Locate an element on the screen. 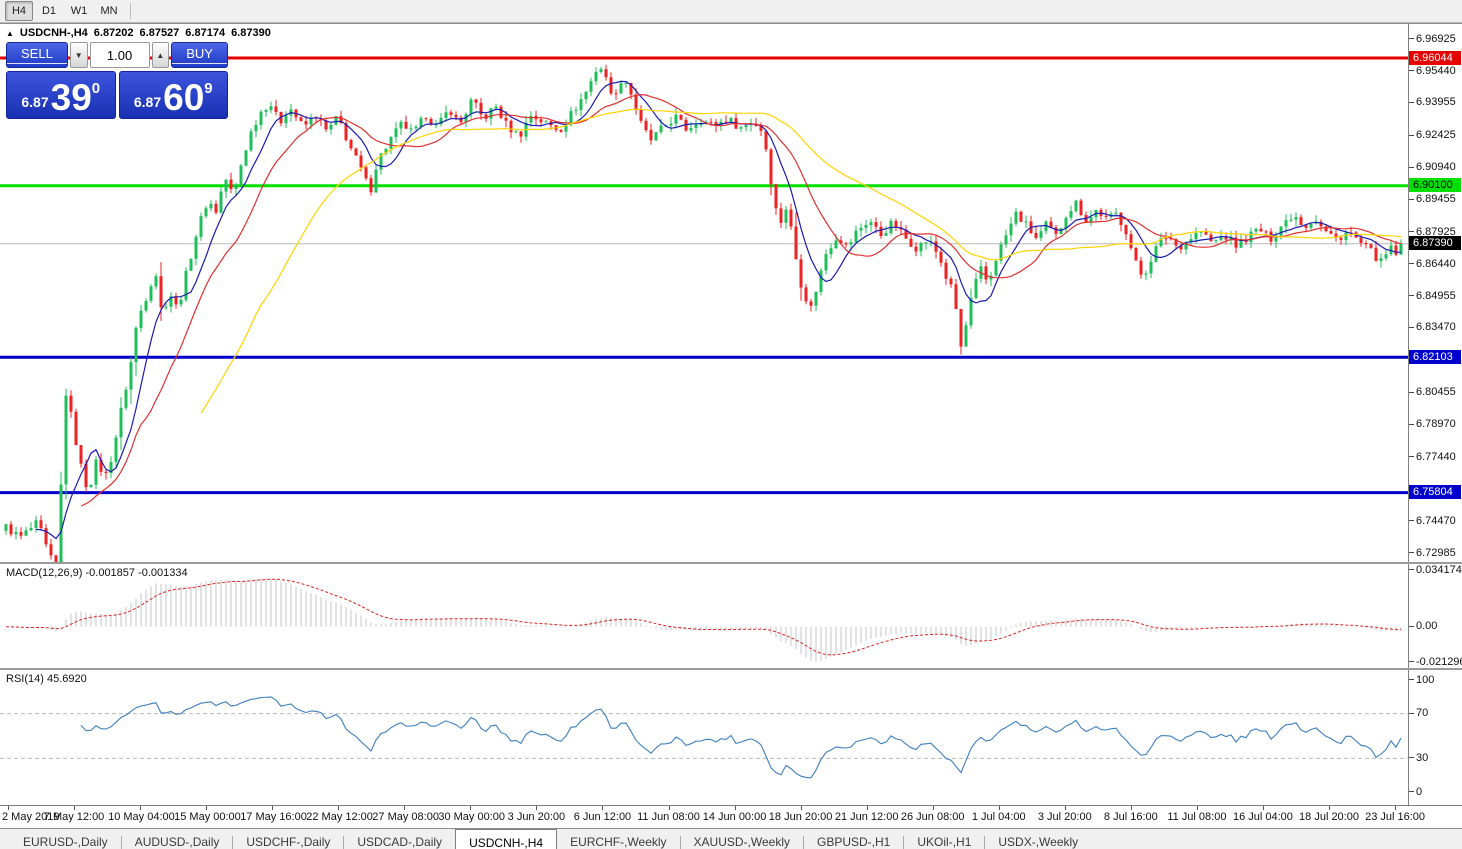 The height and width of the screenshot is (849, 1462). time-label: 21 Jun 12:00 is located at coordinates (866, 817).